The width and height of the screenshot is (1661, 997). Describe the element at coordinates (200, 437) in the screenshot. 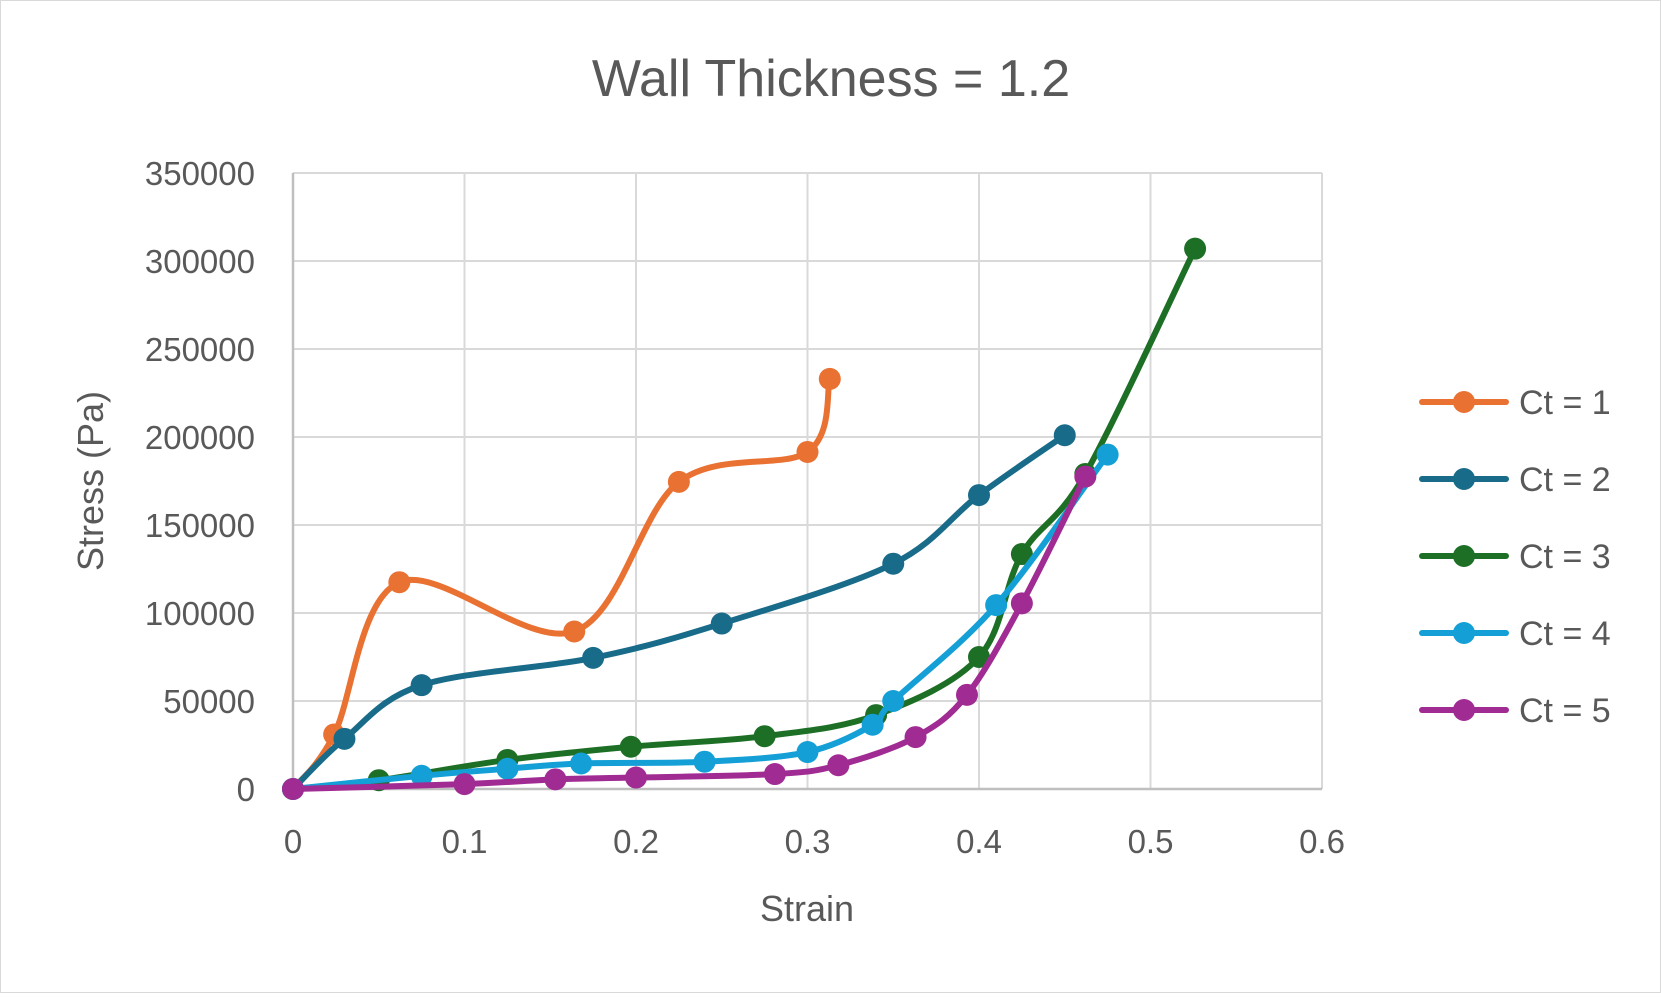

I see `y-tick-label: 200000` at that location.